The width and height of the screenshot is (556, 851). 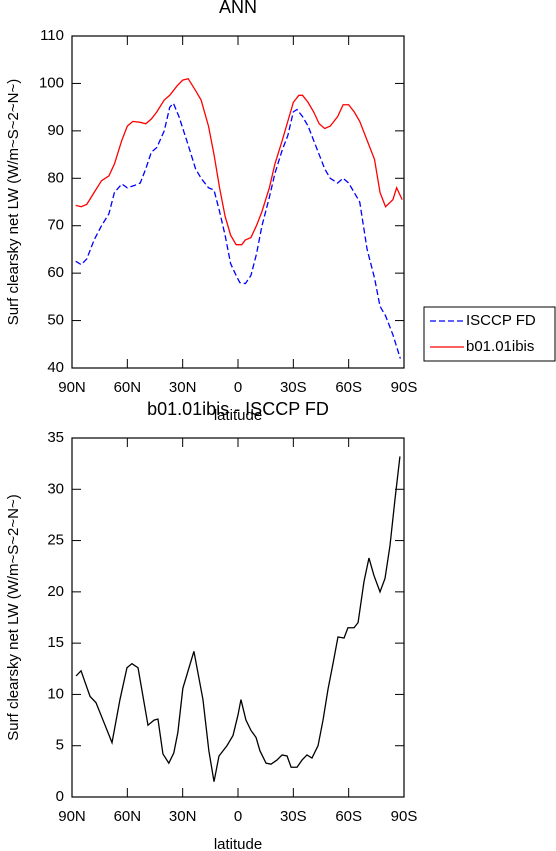 What do you see at coordinates (501, 320) in the screenshot?
I see `legend-label: ISCCP FD` at bounding box center [501, 320].